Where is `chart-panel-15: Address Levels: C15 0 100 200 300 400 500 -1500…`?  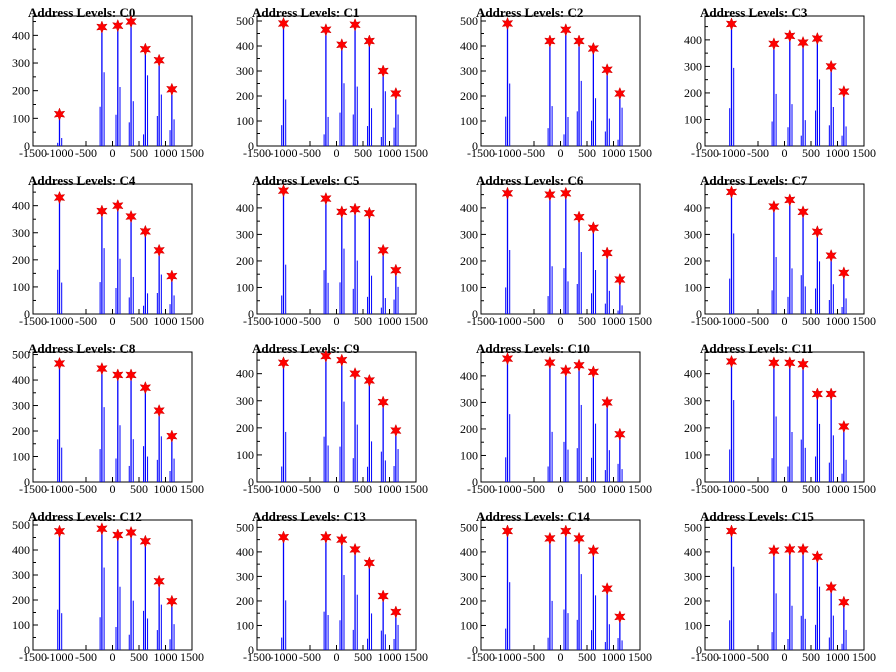
chart-panel-15: Address Levels: C15 0 100 200 300 400 500 -1500… is located at coordinates (784, 588).